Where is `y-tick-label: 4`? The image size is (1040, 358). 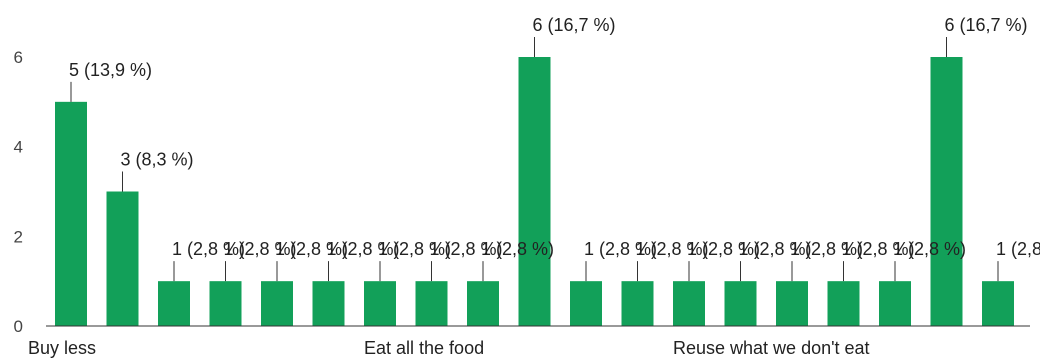
y-tick-label: 4 is located at coordinates (18, 147).